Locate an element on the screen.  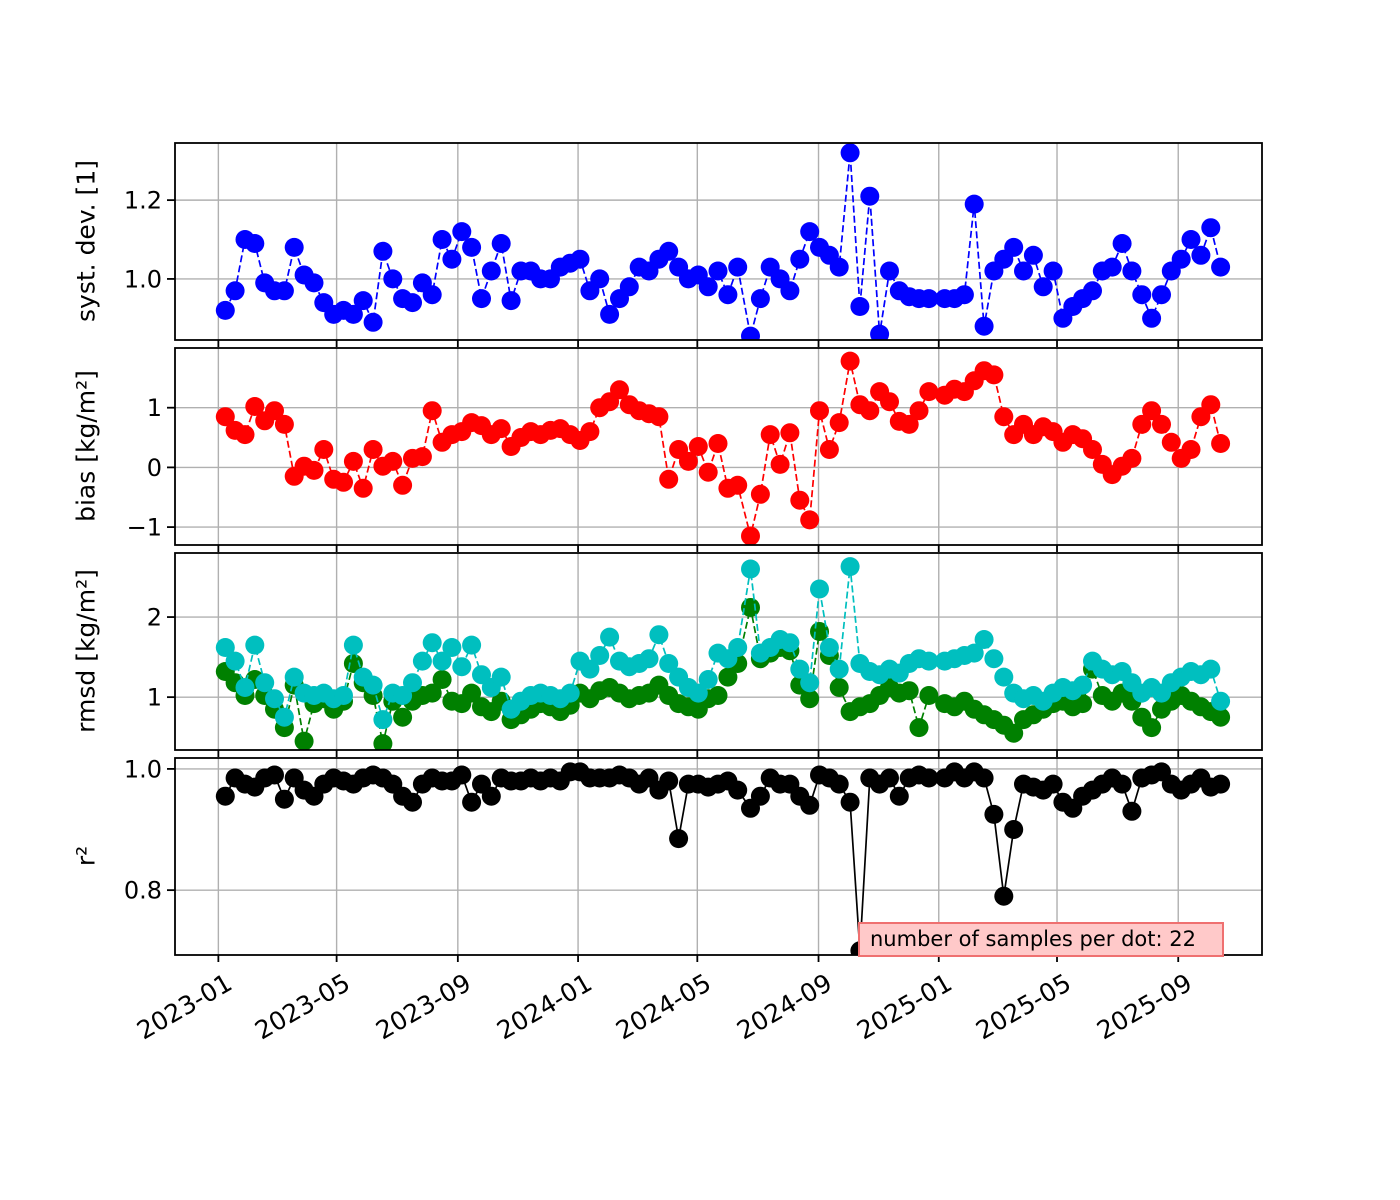
series-r-squared is located at coordinates (723, 858).